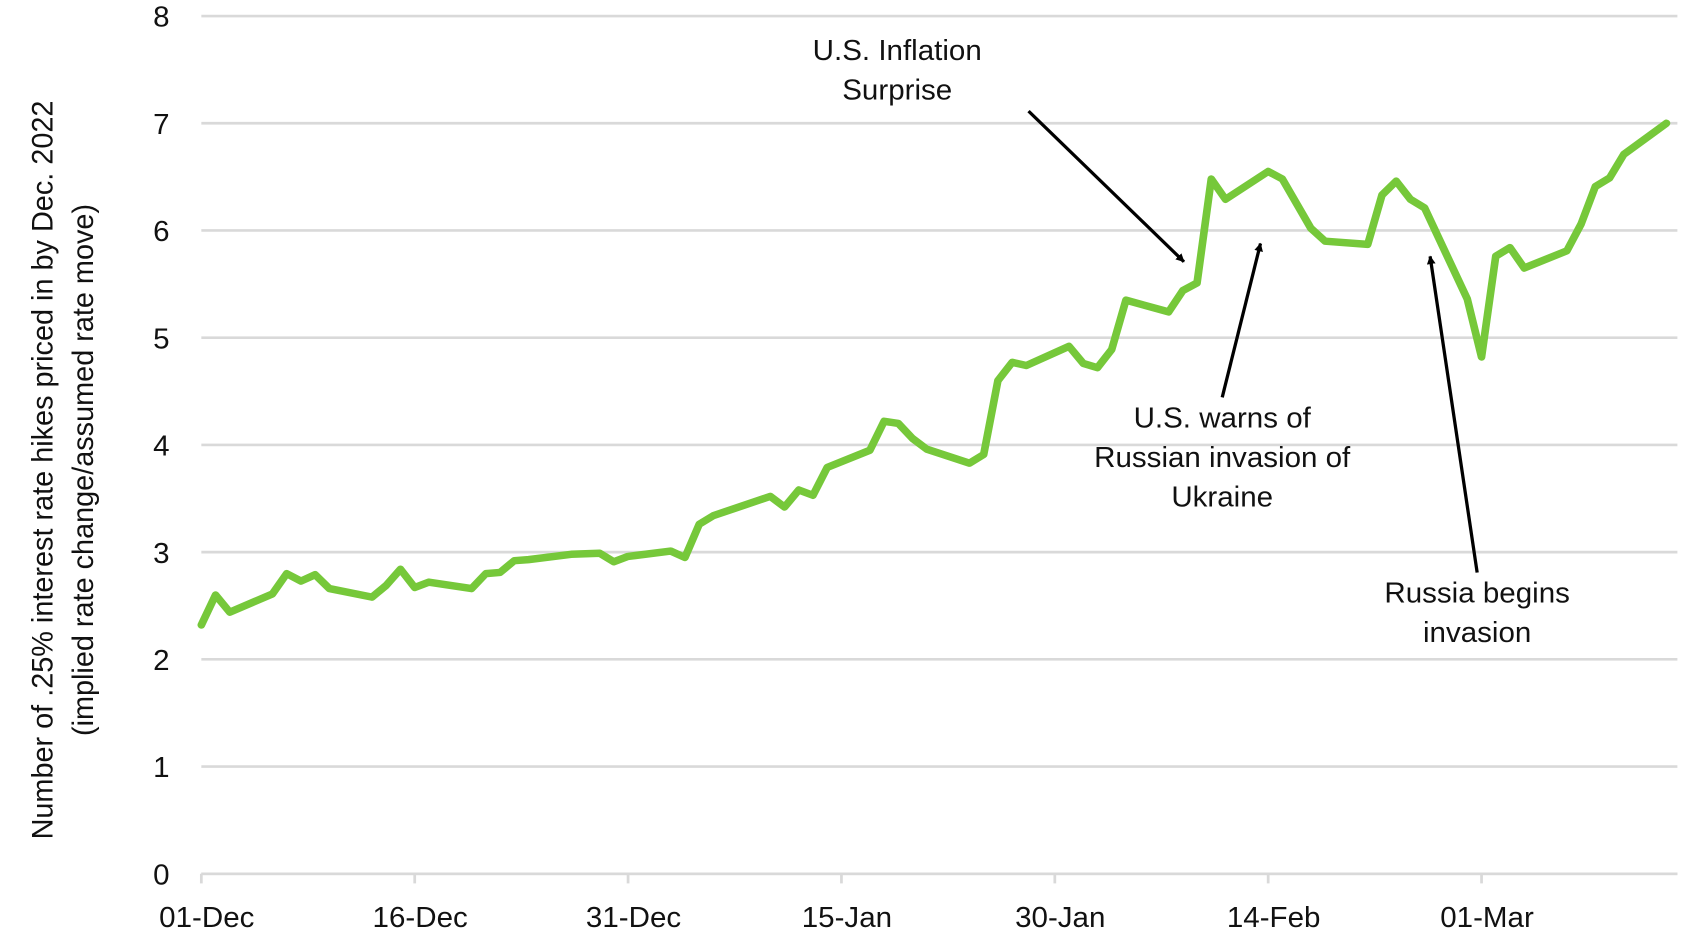  Describe the element at coordinates (161, 125) in the screenshot. I see `y-tick-label: 7` at that location.